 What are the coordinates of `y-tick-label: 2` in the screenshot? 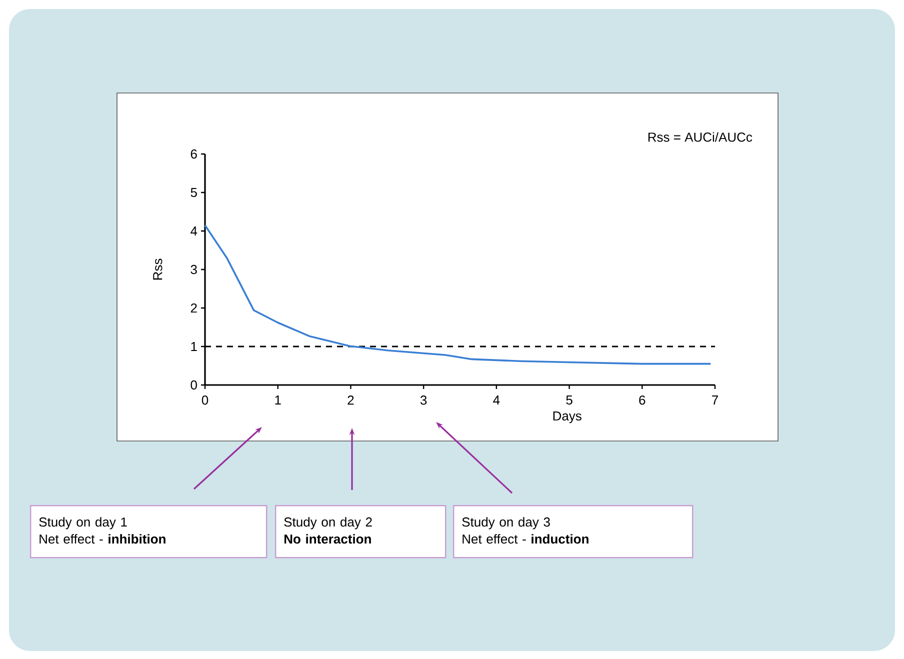 It's located at (193, 308).